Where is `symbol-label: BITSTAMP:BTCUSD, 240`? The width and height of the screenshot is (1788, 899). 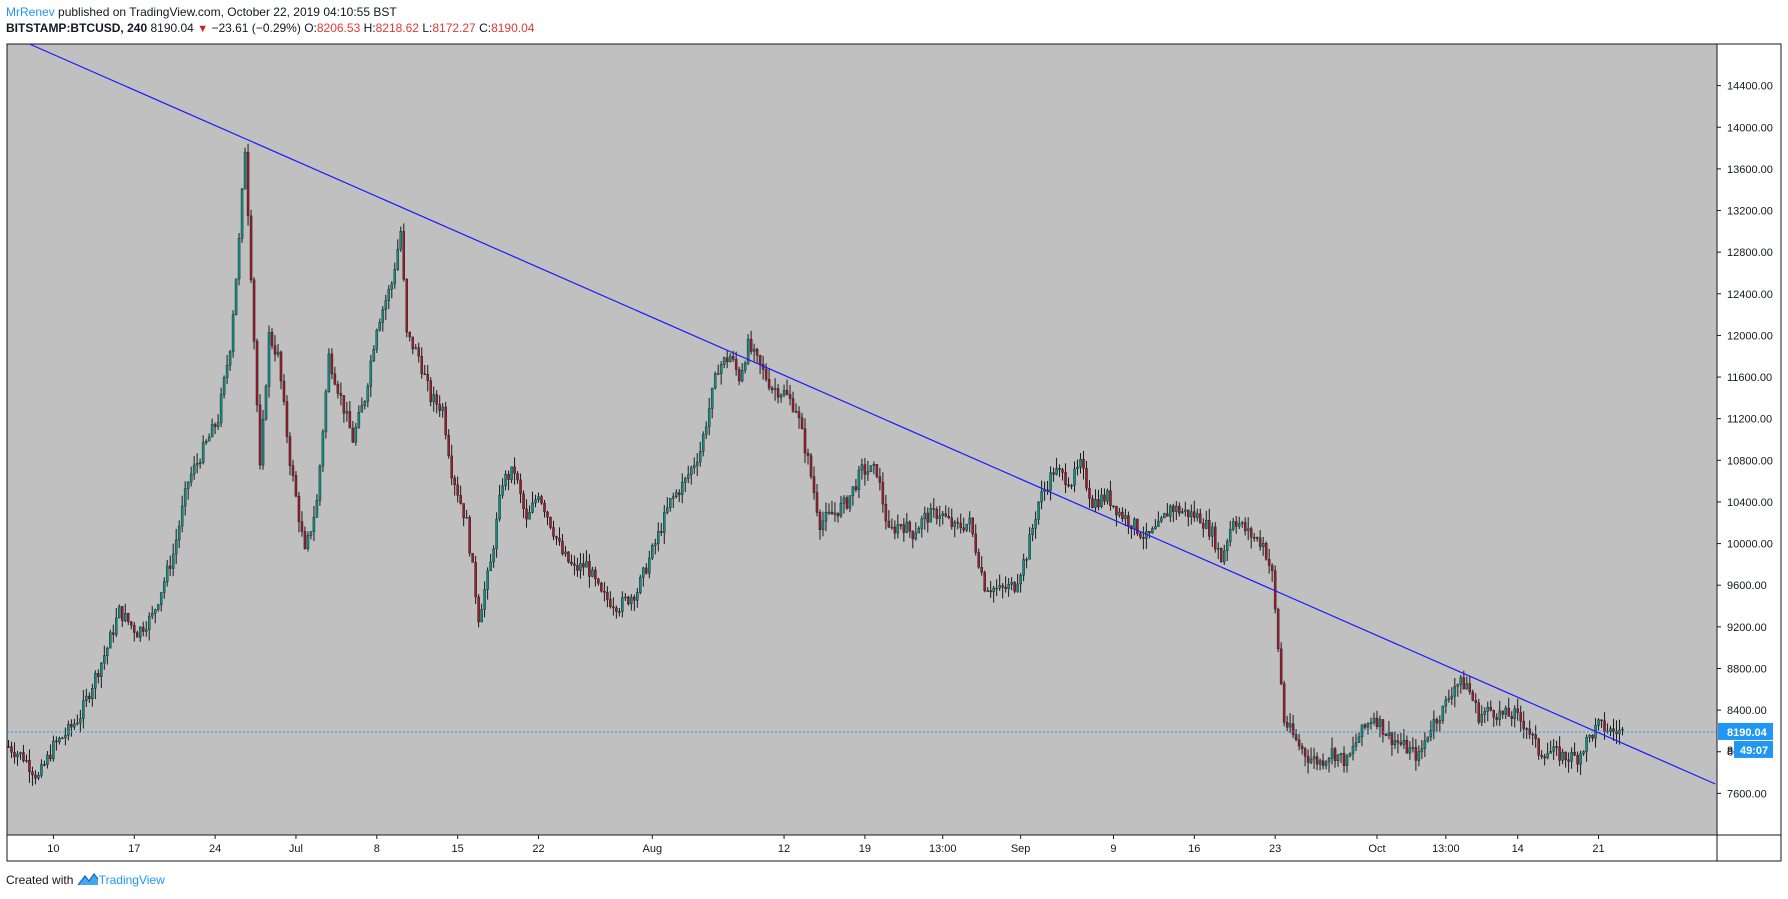
symbol-label: BITSTAMP:BTCUSD, 240 is located at coordinates (77, 28).